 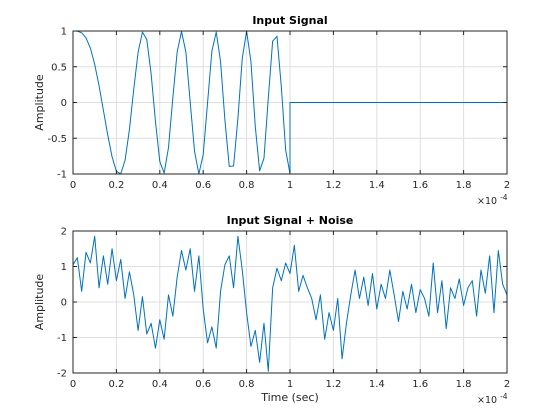 What do you see at coordinates (57, 139) in the screenshot?
I see `input-signal-ytick-label: -0.5` at bounding box center [57, 139].